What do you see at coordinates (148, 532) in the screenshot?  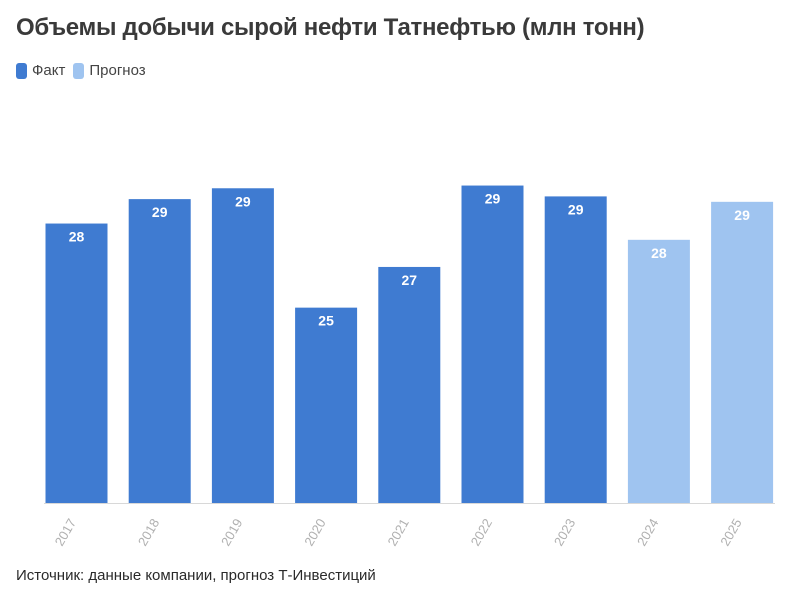 I see `x-tick-2018: 2018` at bounding box center [148, 532].